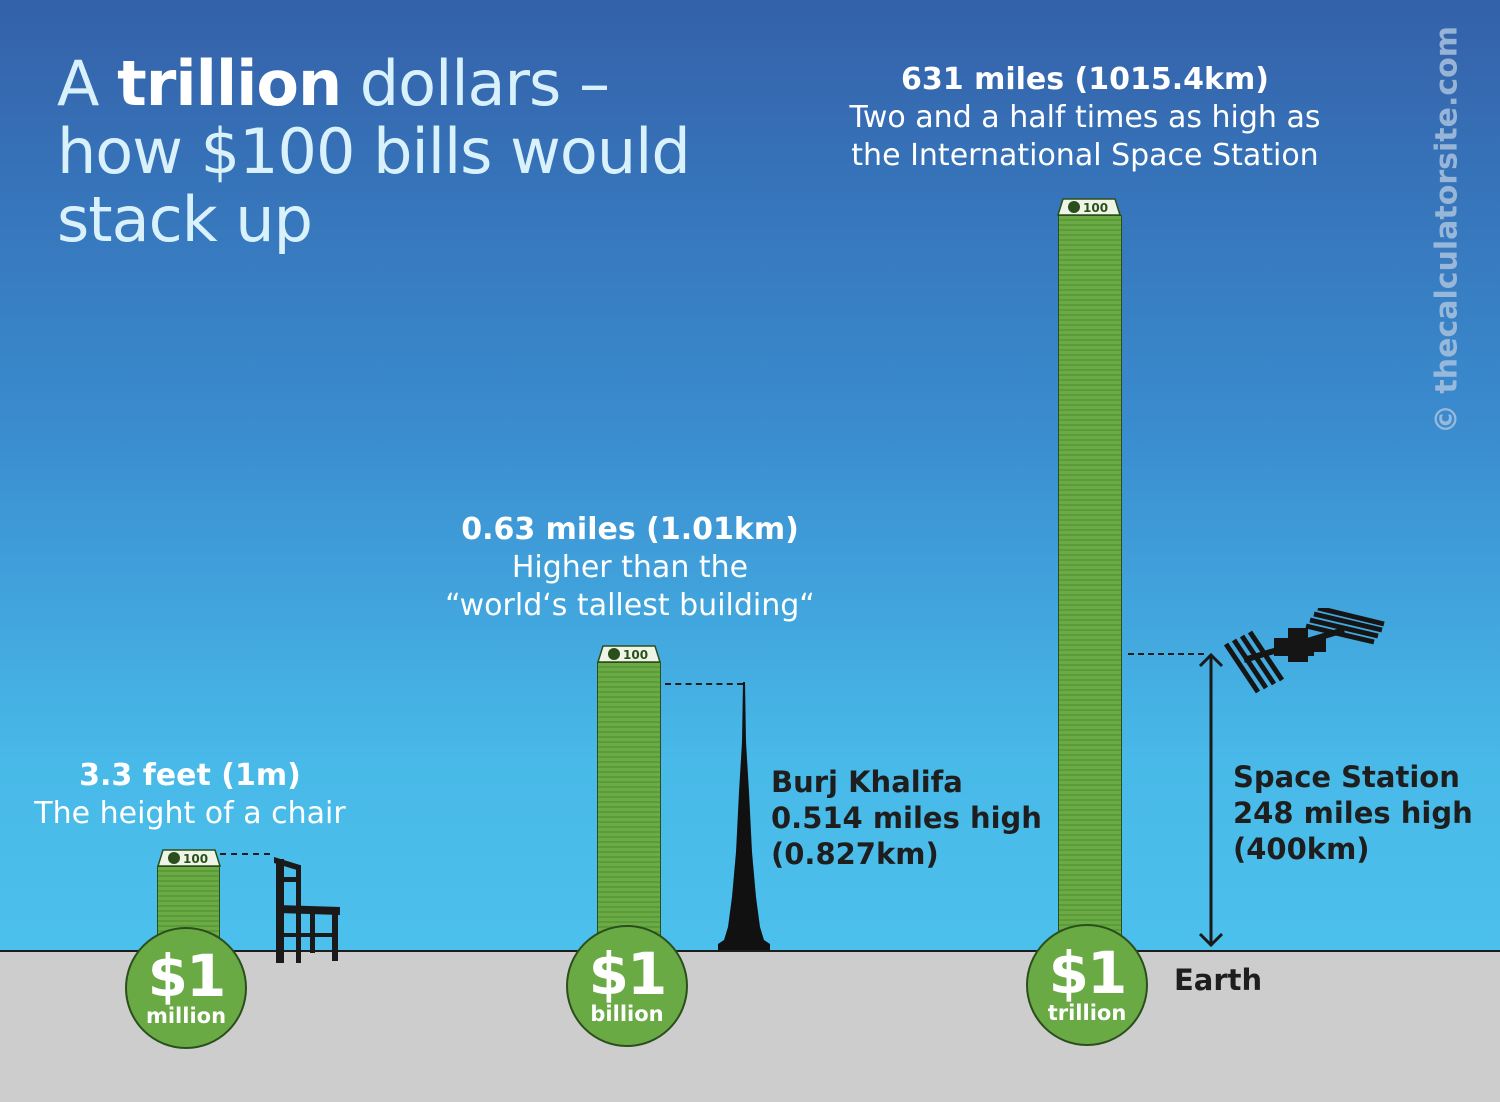 The image size is (1500, 1102). What do you see at coordinates (750, 1026) in the screenshot?
I see `earth-ground` at bounding box center [750, 1026].